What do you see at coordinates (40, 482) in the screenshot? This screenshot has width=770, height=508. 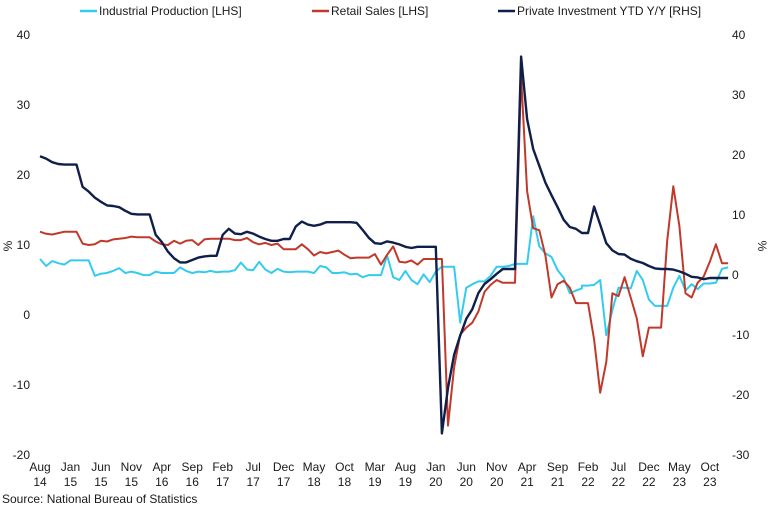 I see `x-tick-year: 14` at bounding box center [40, 482].